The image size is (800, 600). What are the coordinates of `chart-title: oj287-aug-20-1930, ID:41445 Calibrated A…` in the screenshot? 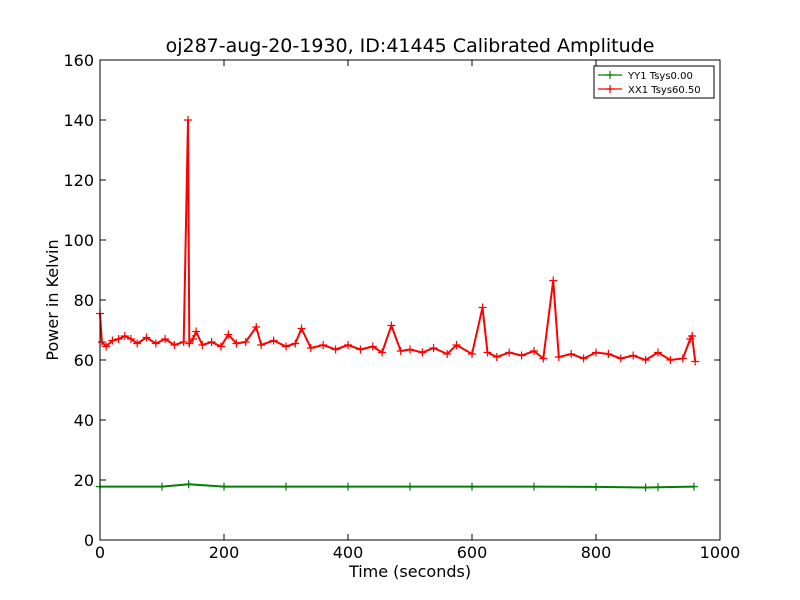 It's located at (410, 46).